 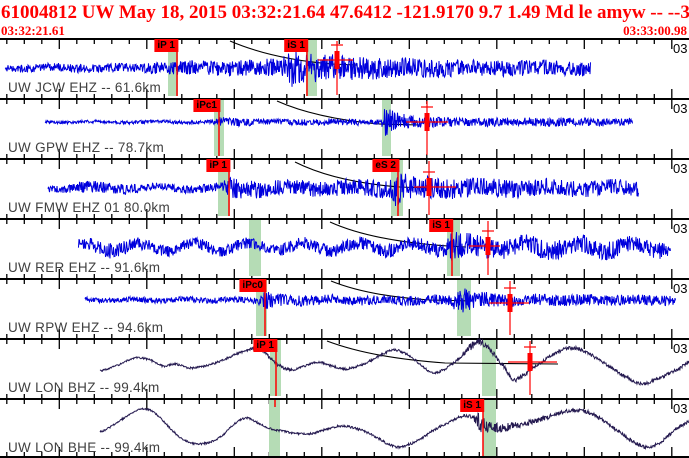 What do you see at coordinates (252, 285) in the screenshot?
I see `pick-label: iPc0` at bounding box center [252, 285].